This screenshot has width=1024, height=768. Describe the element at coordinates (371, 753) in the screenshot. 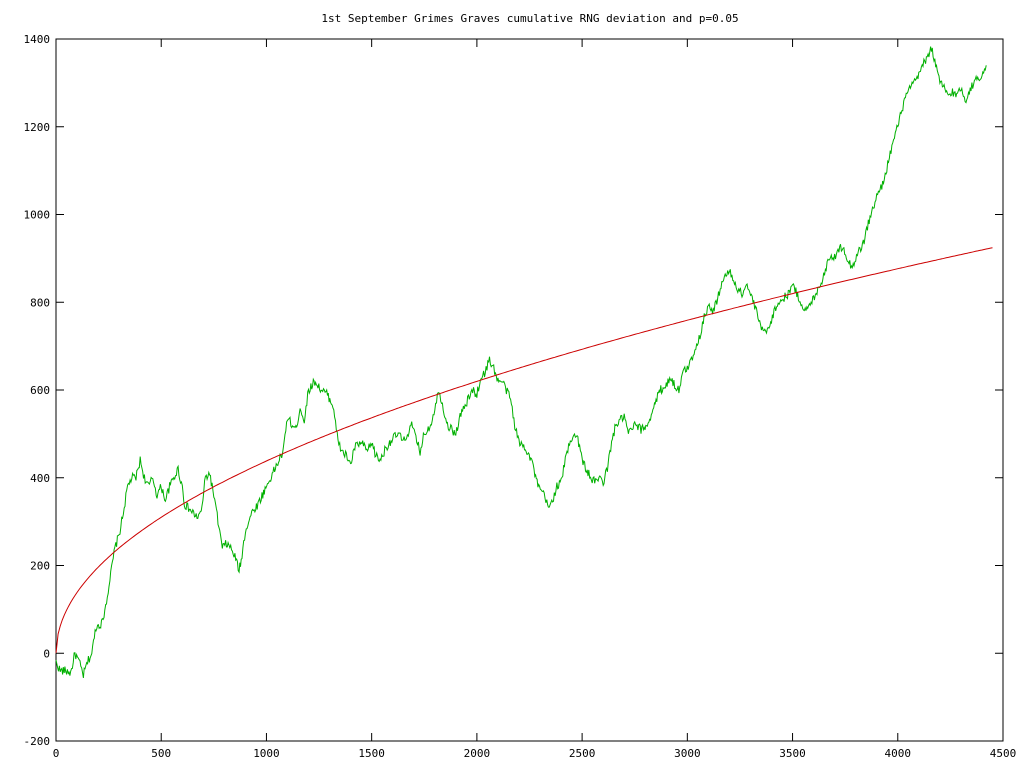

I see `x-tick-label: 1500` at that location.